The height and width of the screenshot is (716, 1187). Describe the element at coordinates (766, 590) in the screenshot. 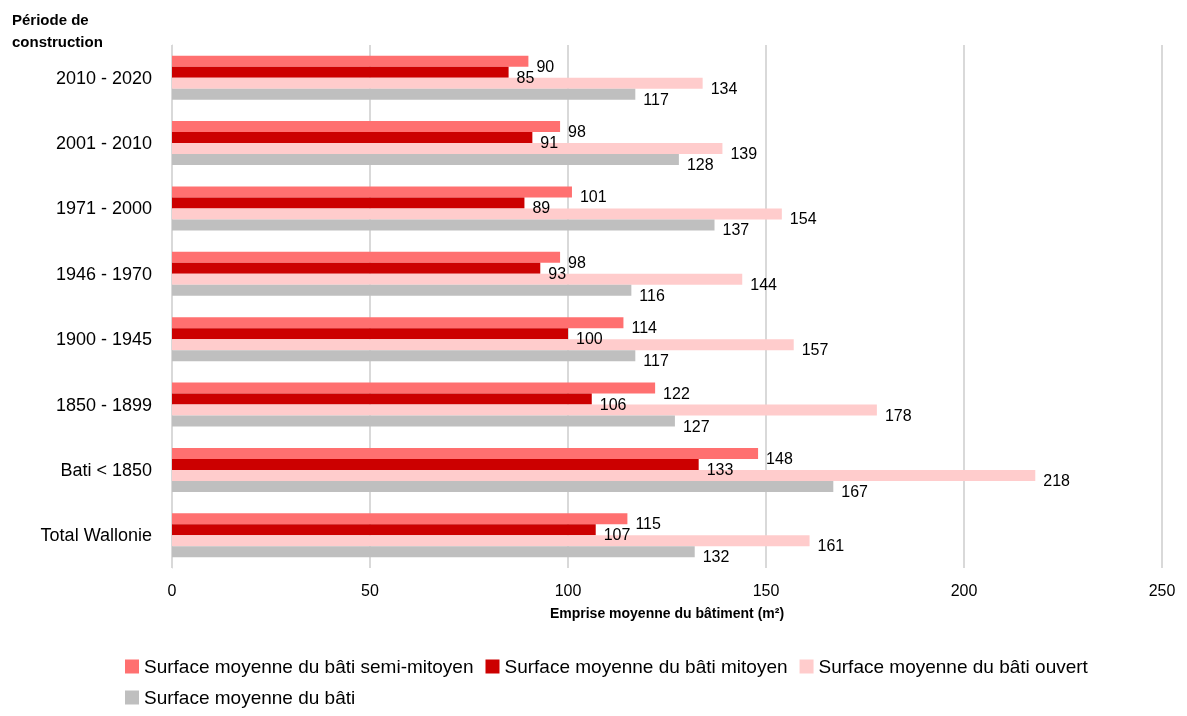

I see `x-tick-label: 150` at that location.